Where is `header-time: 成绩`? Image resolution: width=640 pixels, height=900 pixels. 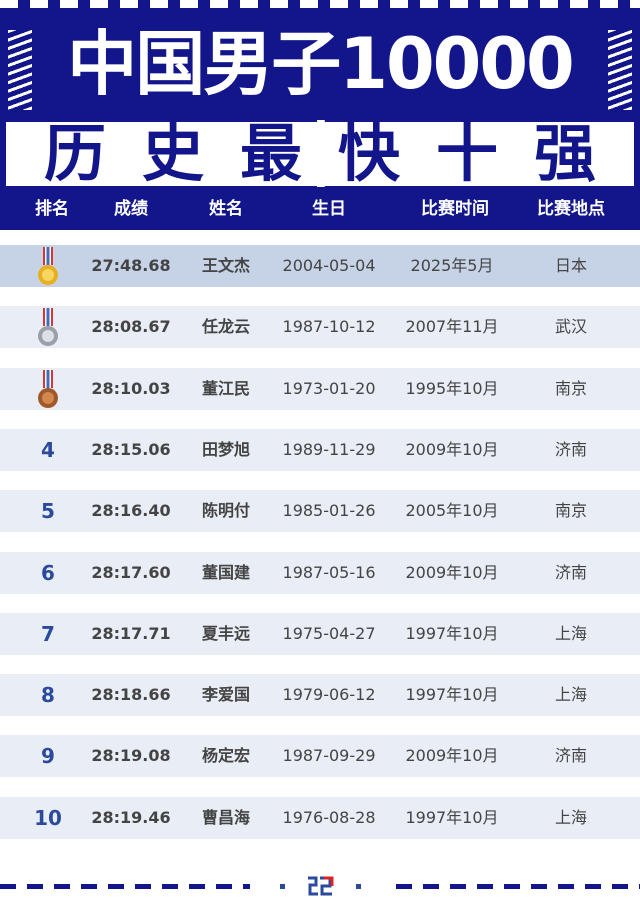 header-time: 成绩 is located at coordinates (131, 209).